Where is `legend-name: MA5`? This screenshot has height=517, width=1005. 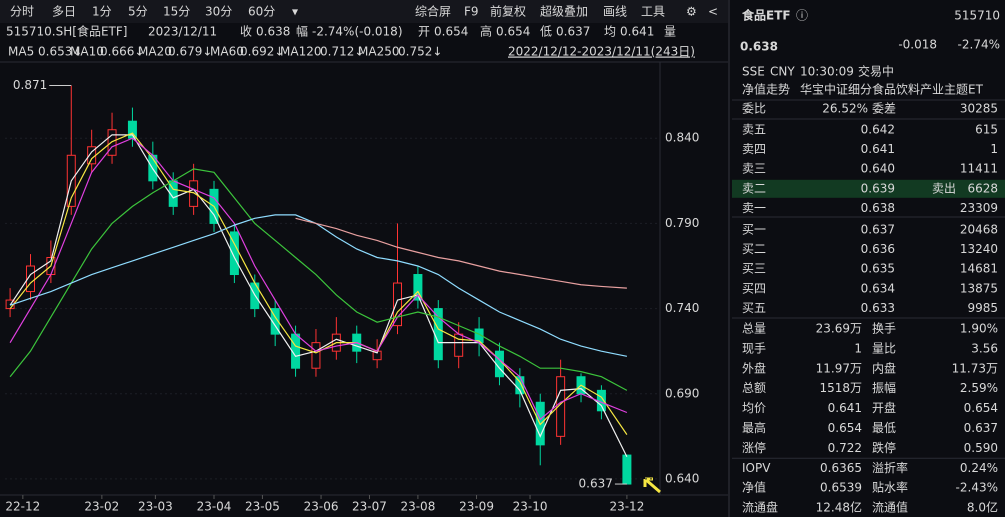
legend-name: MA5 is located at coordinates (21, 52).